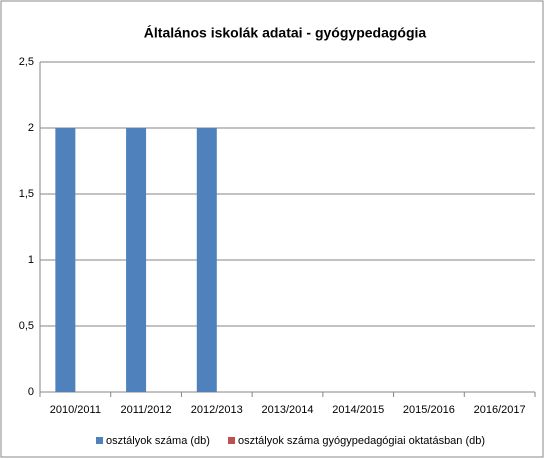 The width and height of the screenshot is (545, 459). I want to click on legend-label: osztályok száma (db), so click(158, 441).